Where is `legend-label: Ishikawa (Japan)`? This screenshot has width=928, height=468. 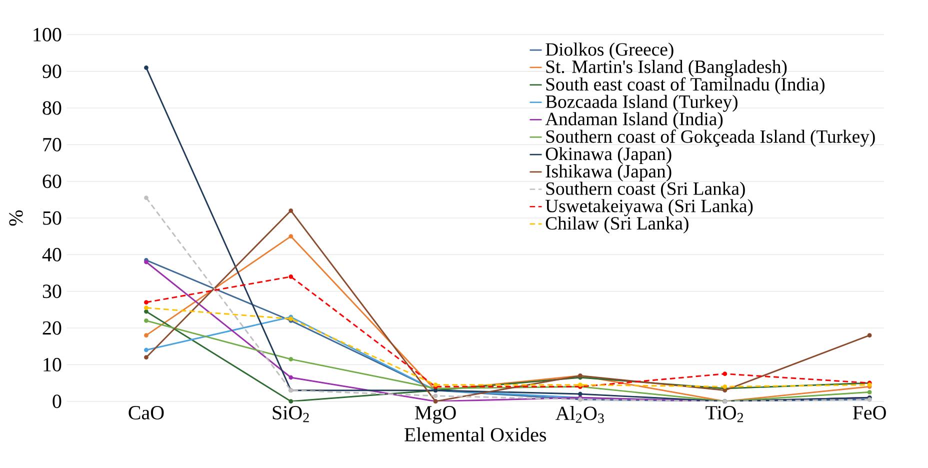 legend-label: Ishikawa (Japan) is located at coordinates (609, 173).